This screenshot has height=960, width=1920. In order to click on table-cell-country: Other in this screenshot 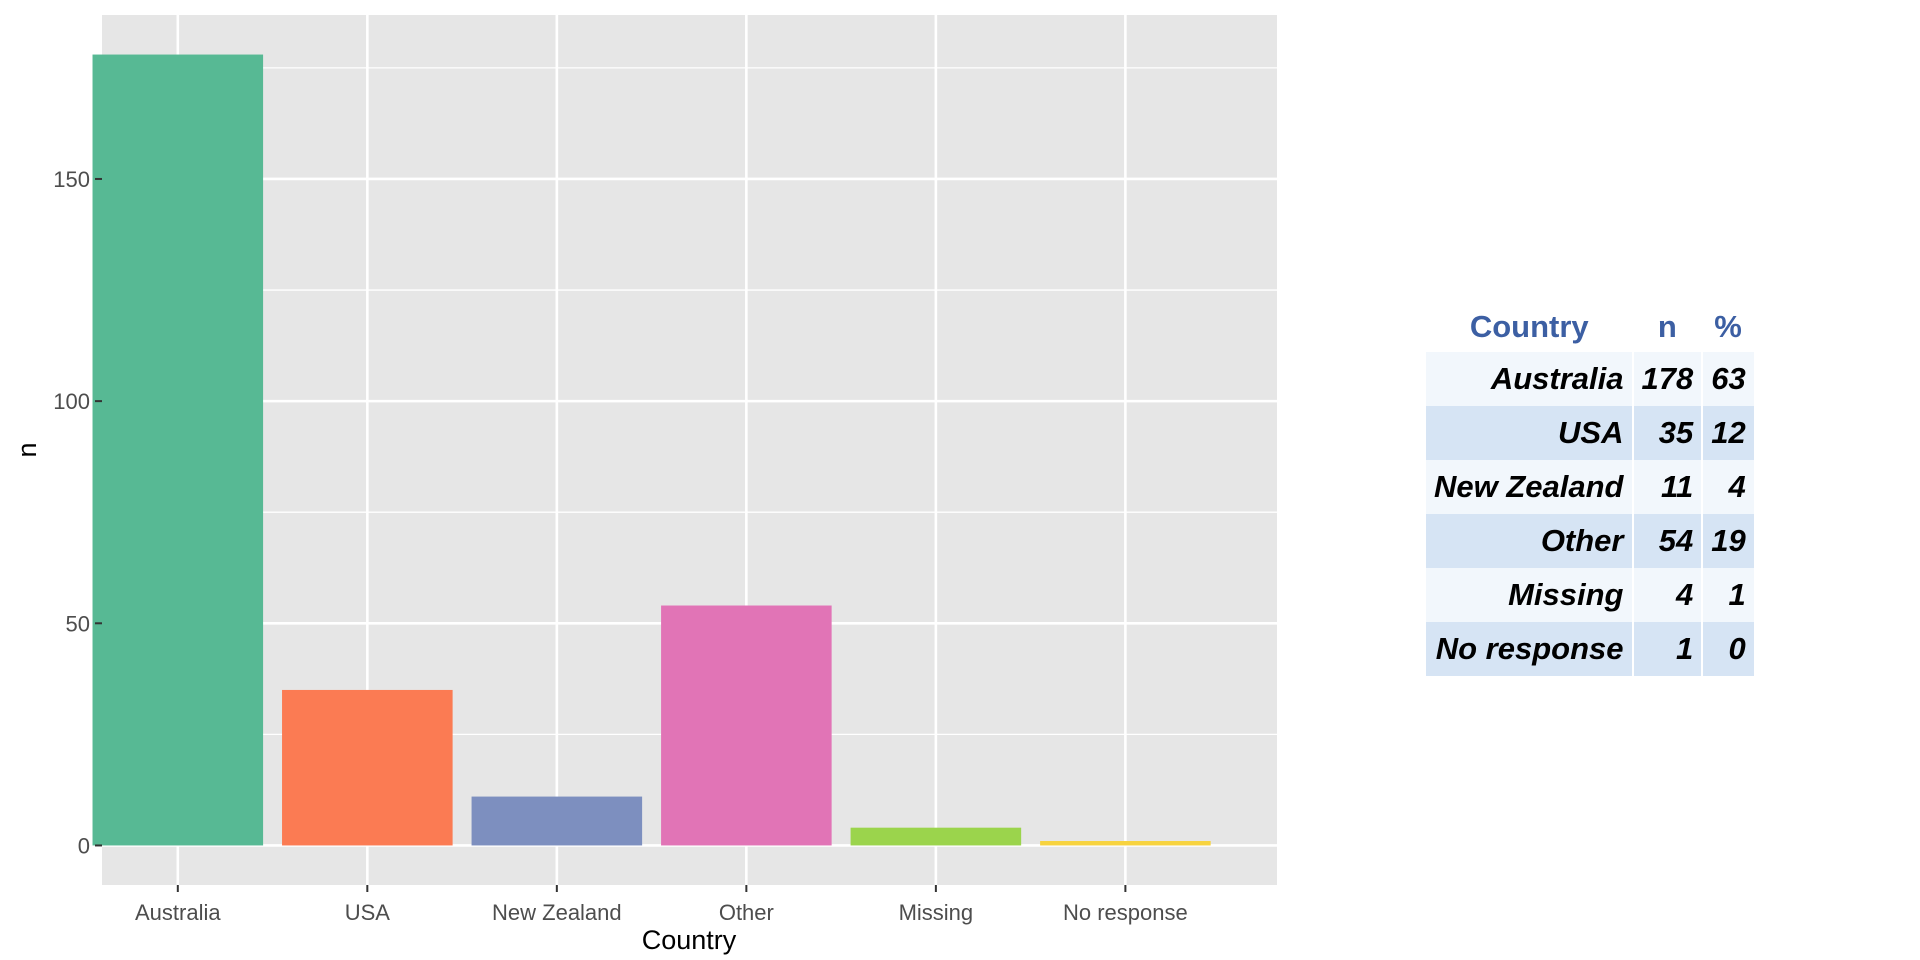, I will do `click(1582, 540)`.